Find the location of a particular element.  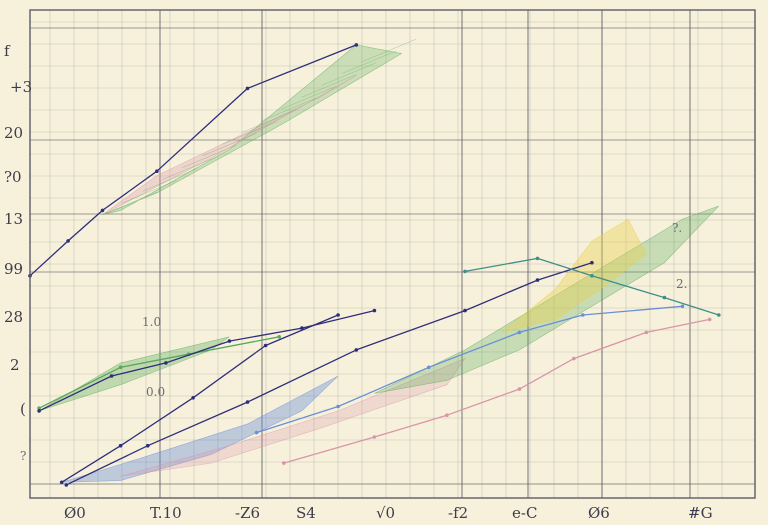

x-tick-label: e-C is located at coordinates (524, 513).